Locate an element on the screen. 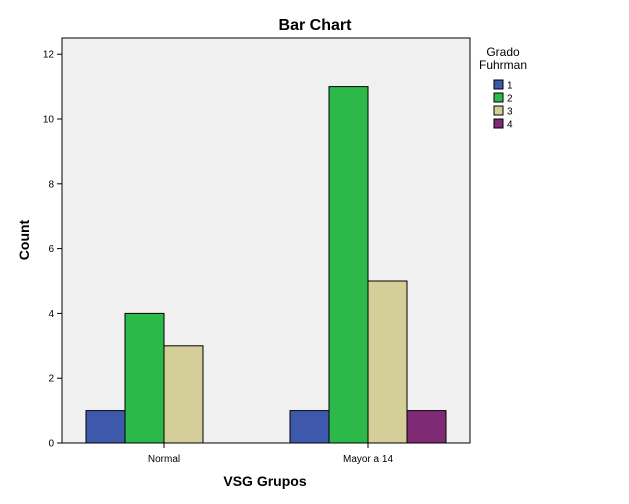 The image size is (629, 504). legend-label-1: 1 is located at coordinates (510, 86).